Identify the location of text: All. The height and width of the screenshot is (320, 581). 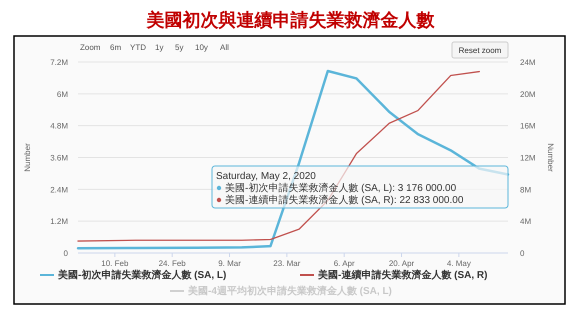
(225, 47).